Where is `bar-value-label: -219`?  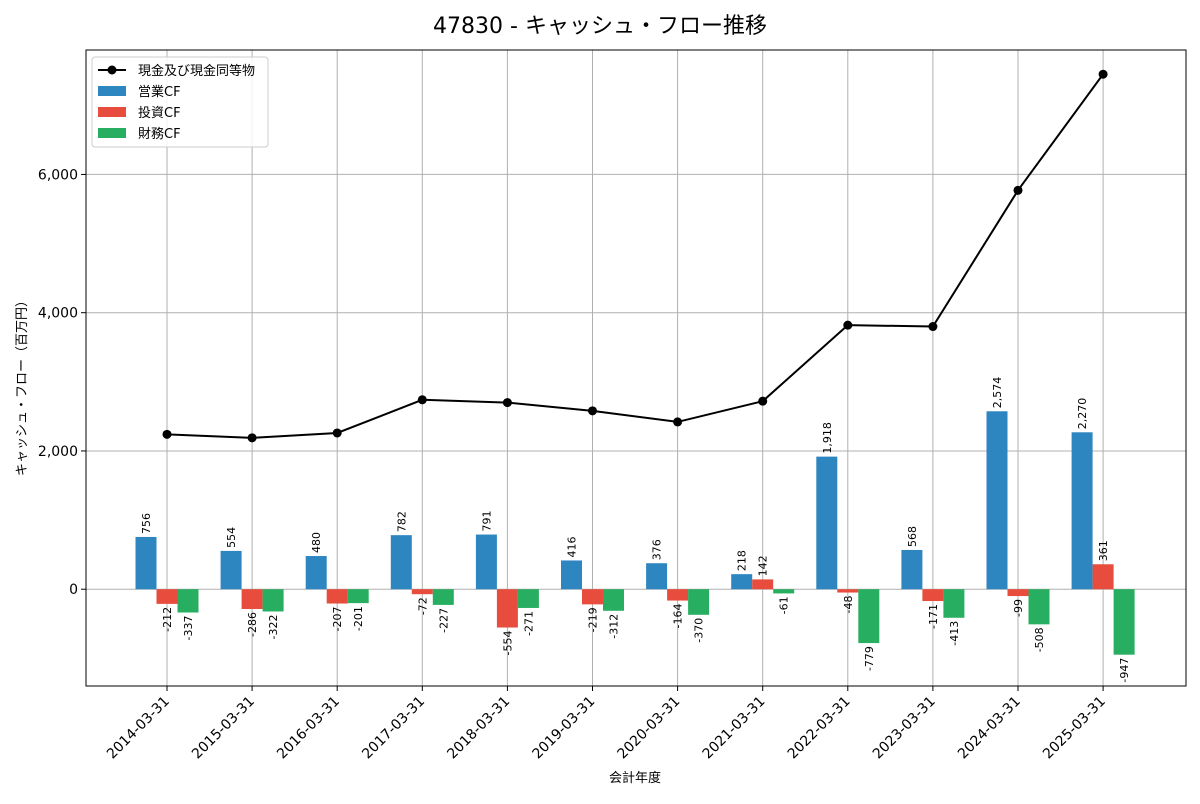
bar-value-label: -219 is located at coordinates (593, 619).